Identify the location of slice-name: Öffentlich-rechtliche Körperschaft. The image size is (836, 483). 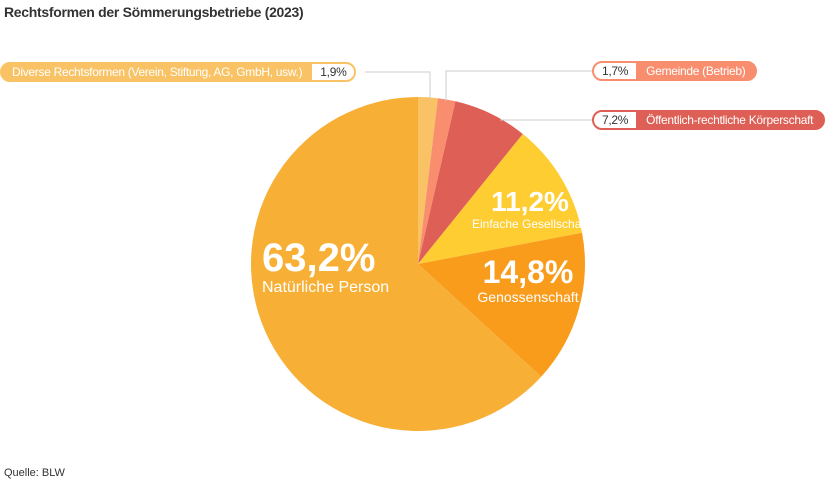
(730, 120).